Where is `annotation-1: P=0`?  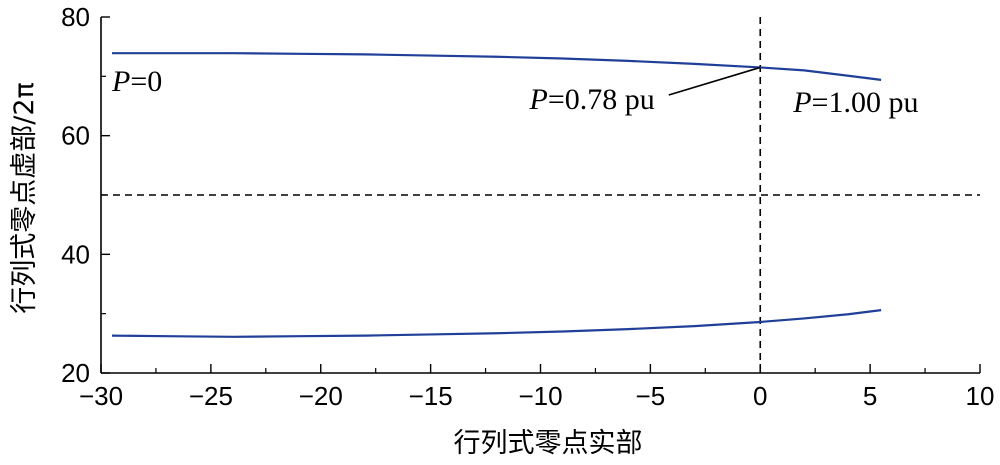 annotation-1: P=0 is located at coordinates (136, 81).